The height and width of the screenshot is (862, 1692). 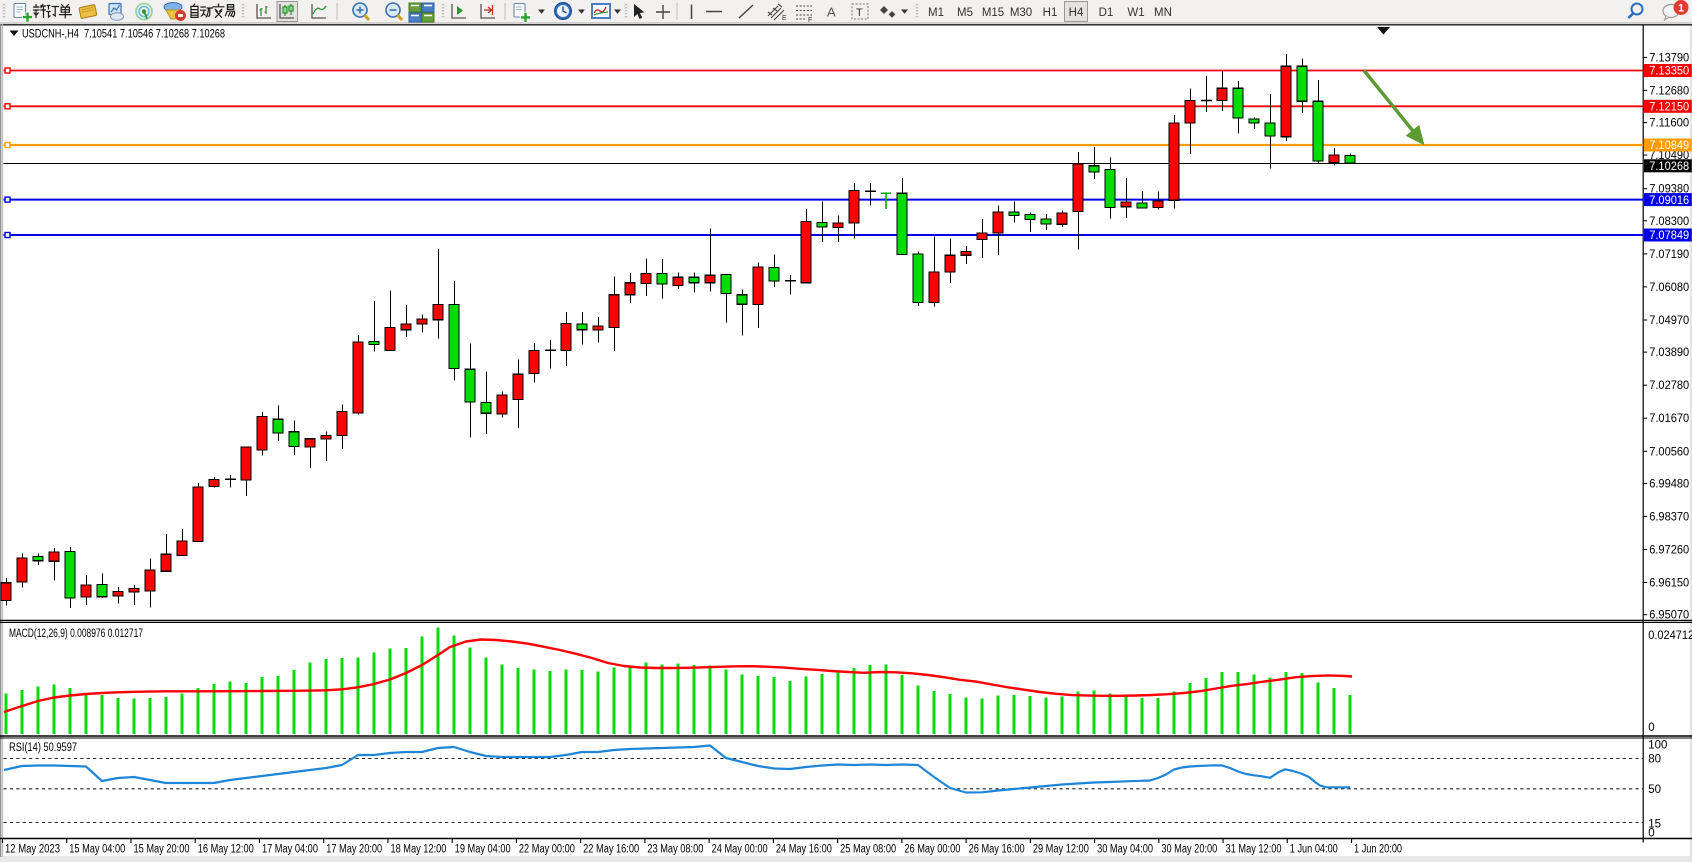 I want to click on svg-text: RSI(14) 50.9597, so click(x=43, y=748).